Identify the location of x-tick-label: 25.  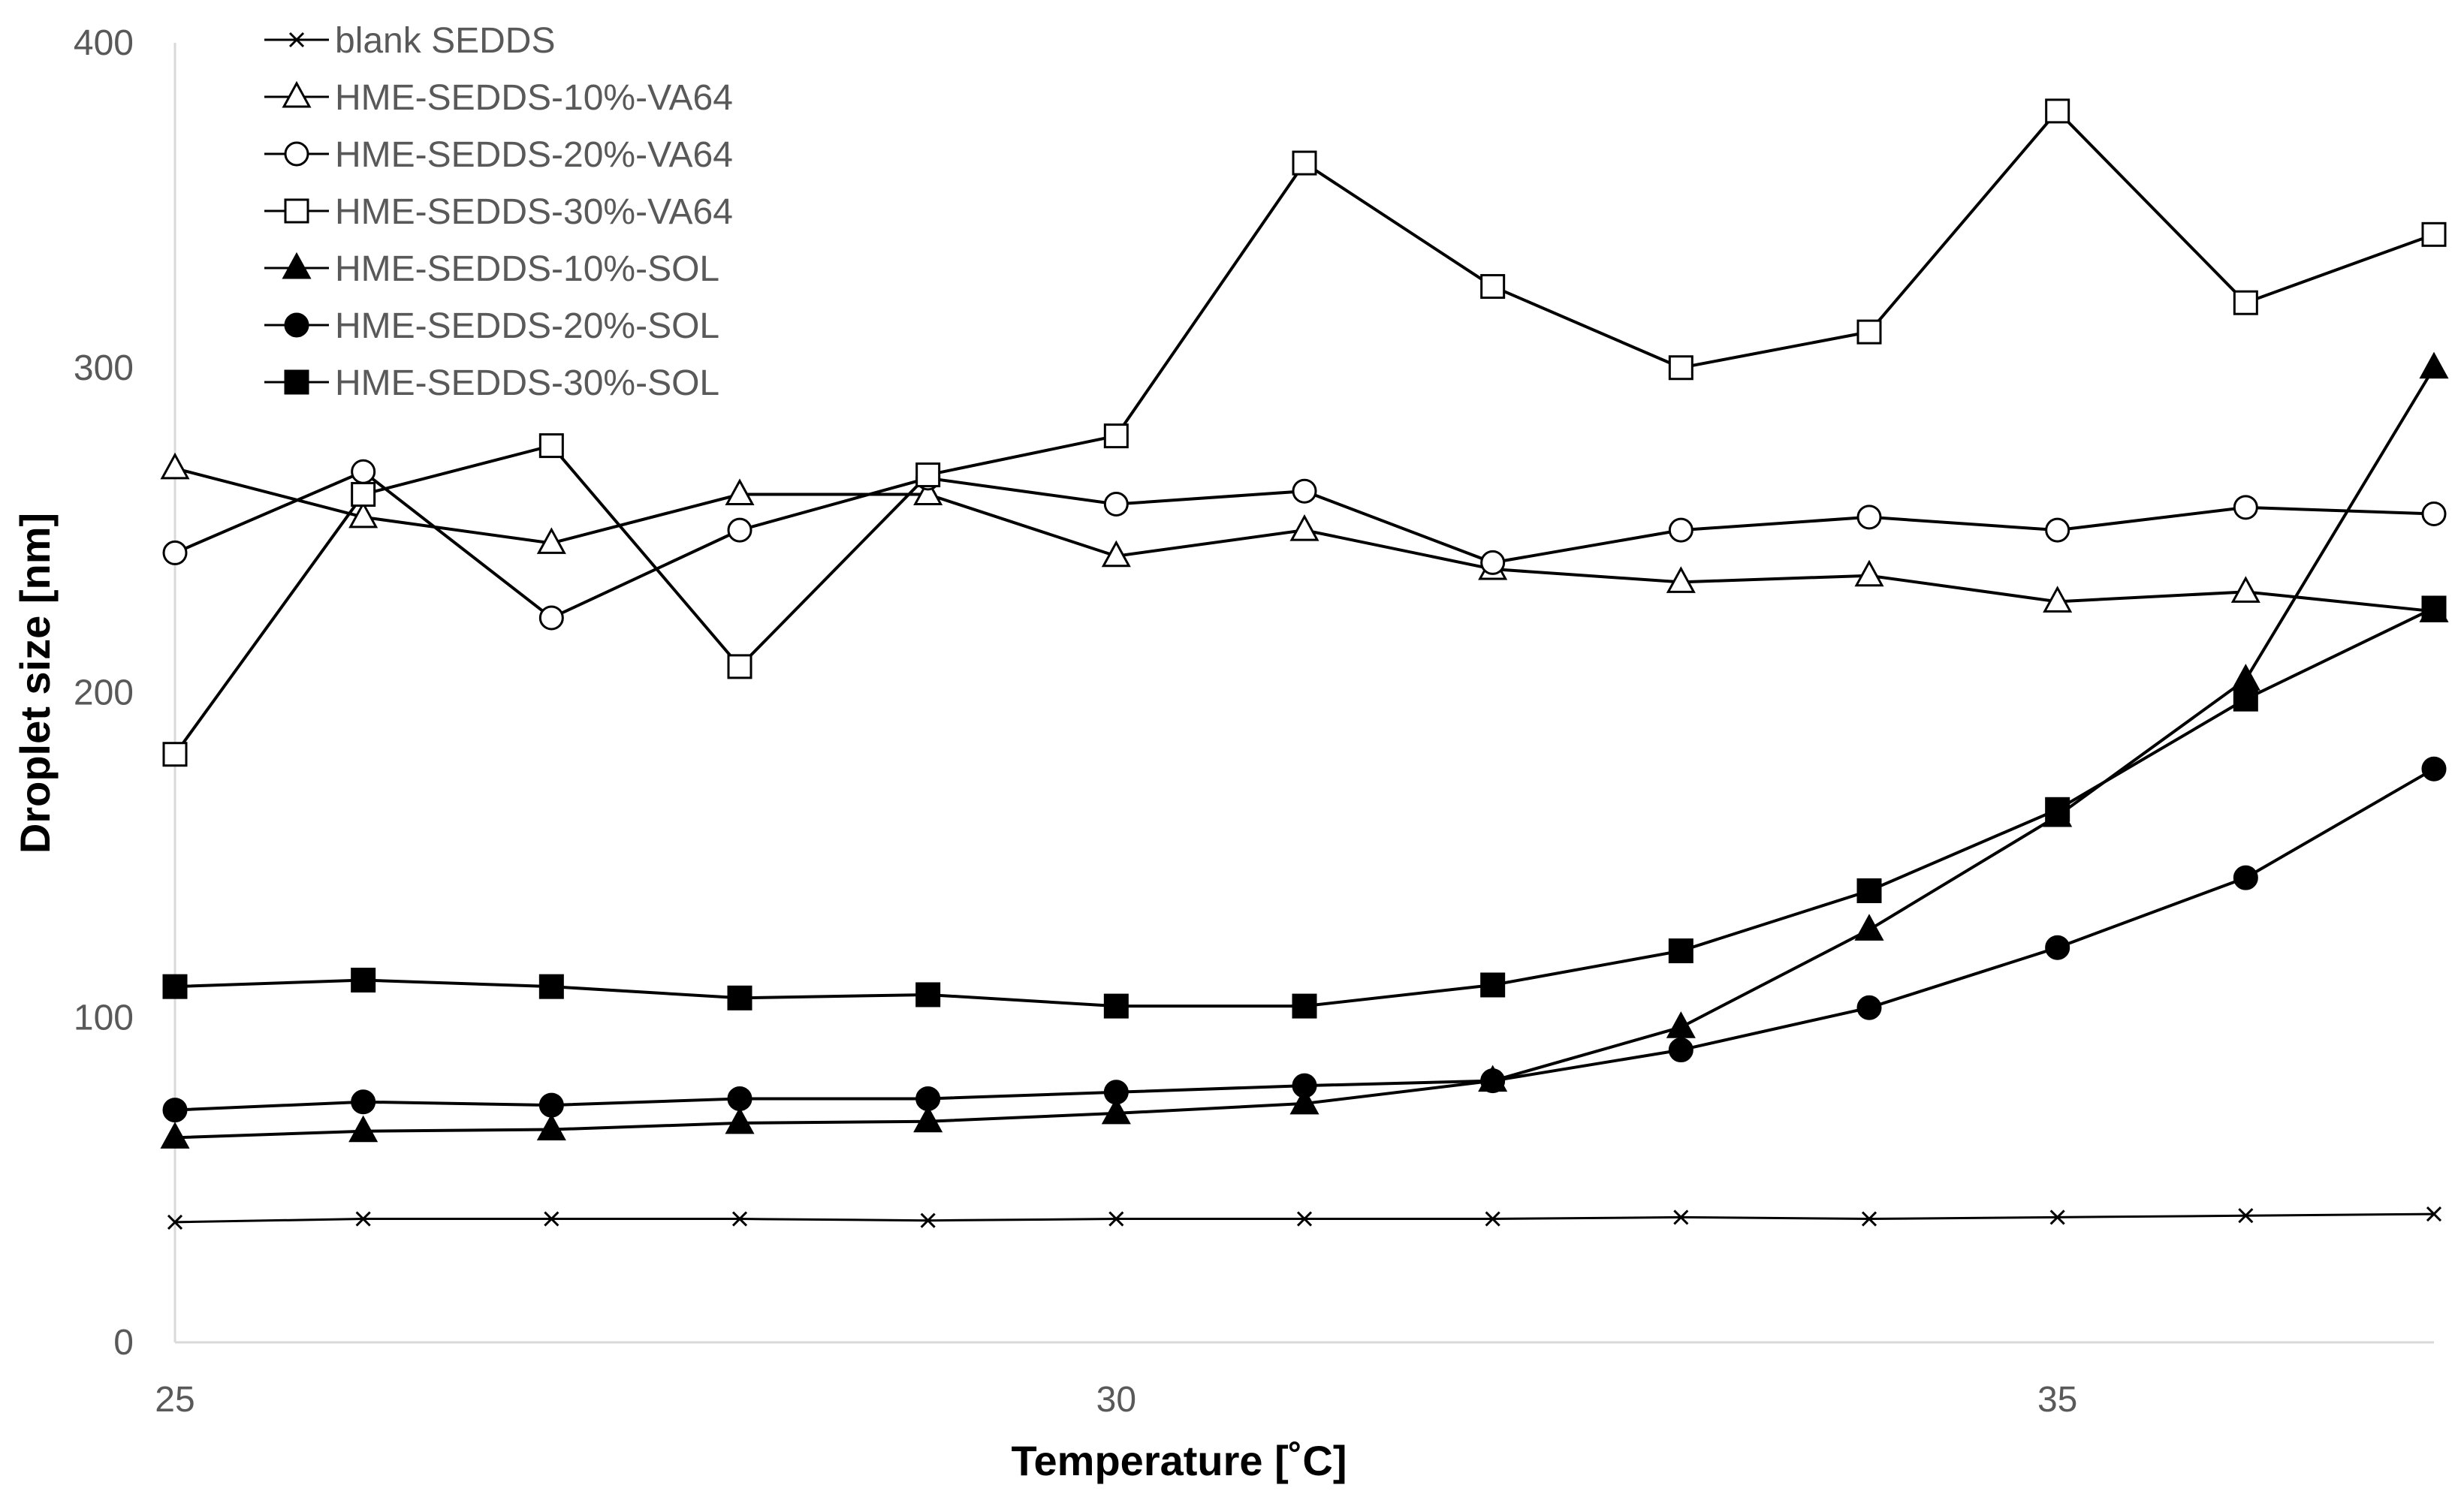
(175, 1400).